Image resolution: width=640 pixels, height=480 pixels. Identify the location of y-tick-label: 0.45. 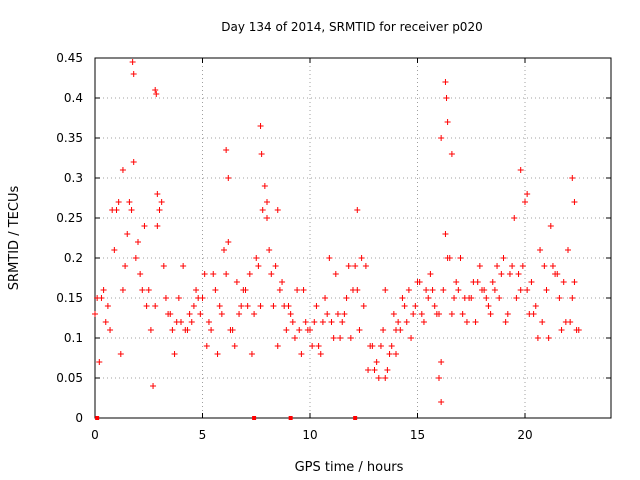
(69, 58).